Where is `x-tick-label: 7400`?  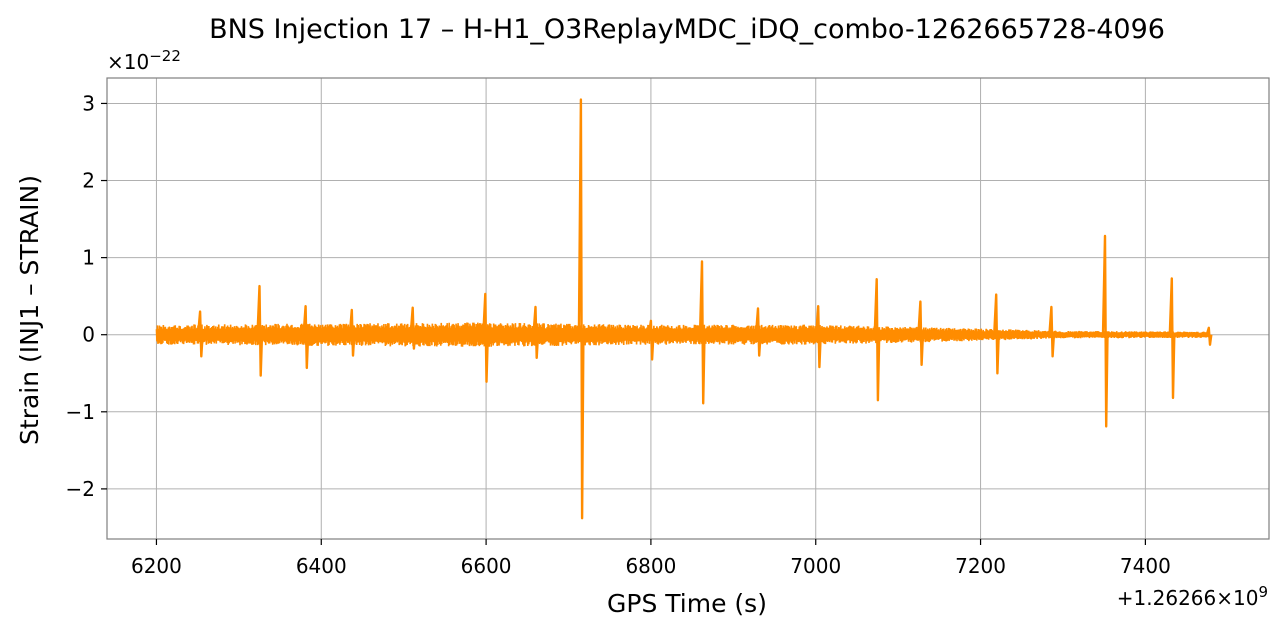
x-tick-label: 7400 is located at coordinates (1145, 566).